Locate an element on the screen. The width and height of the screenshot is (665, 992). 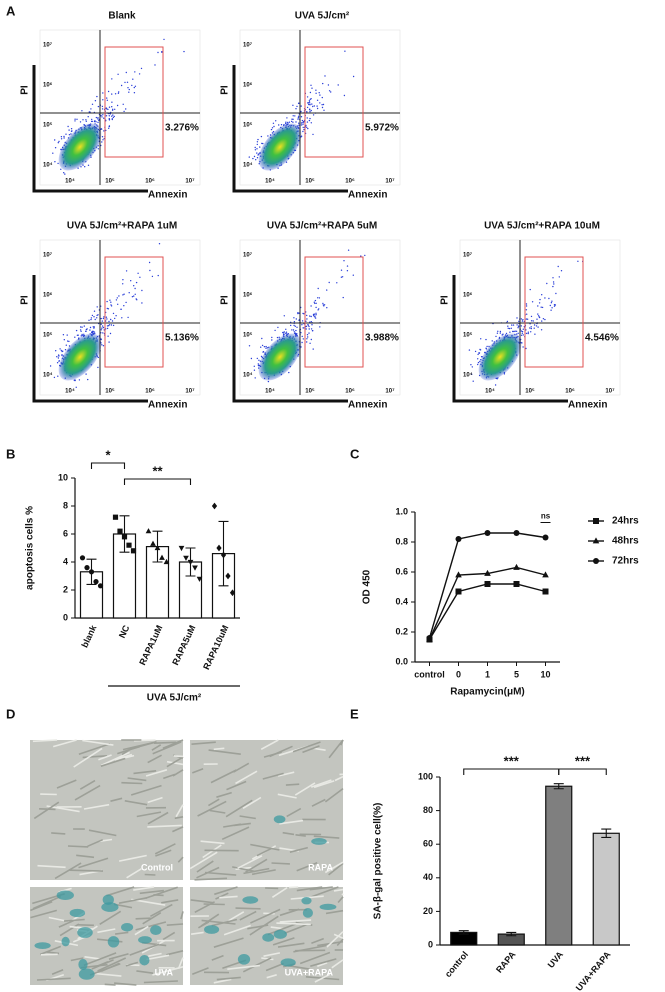
axis-frame is located at coordinates (90, 339).